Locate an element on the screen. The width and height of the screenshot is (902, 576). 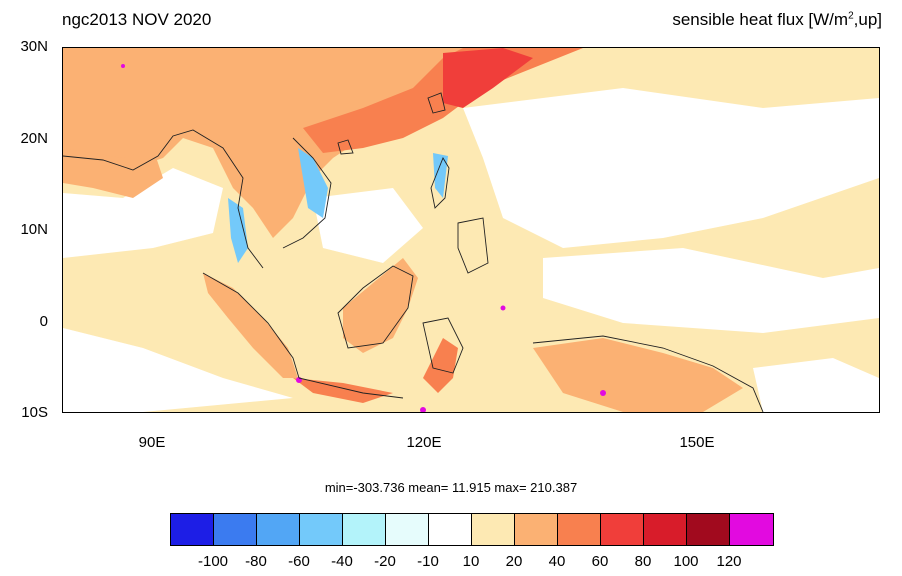
colorbar-label: 80 is located at coordinates (643, 561).